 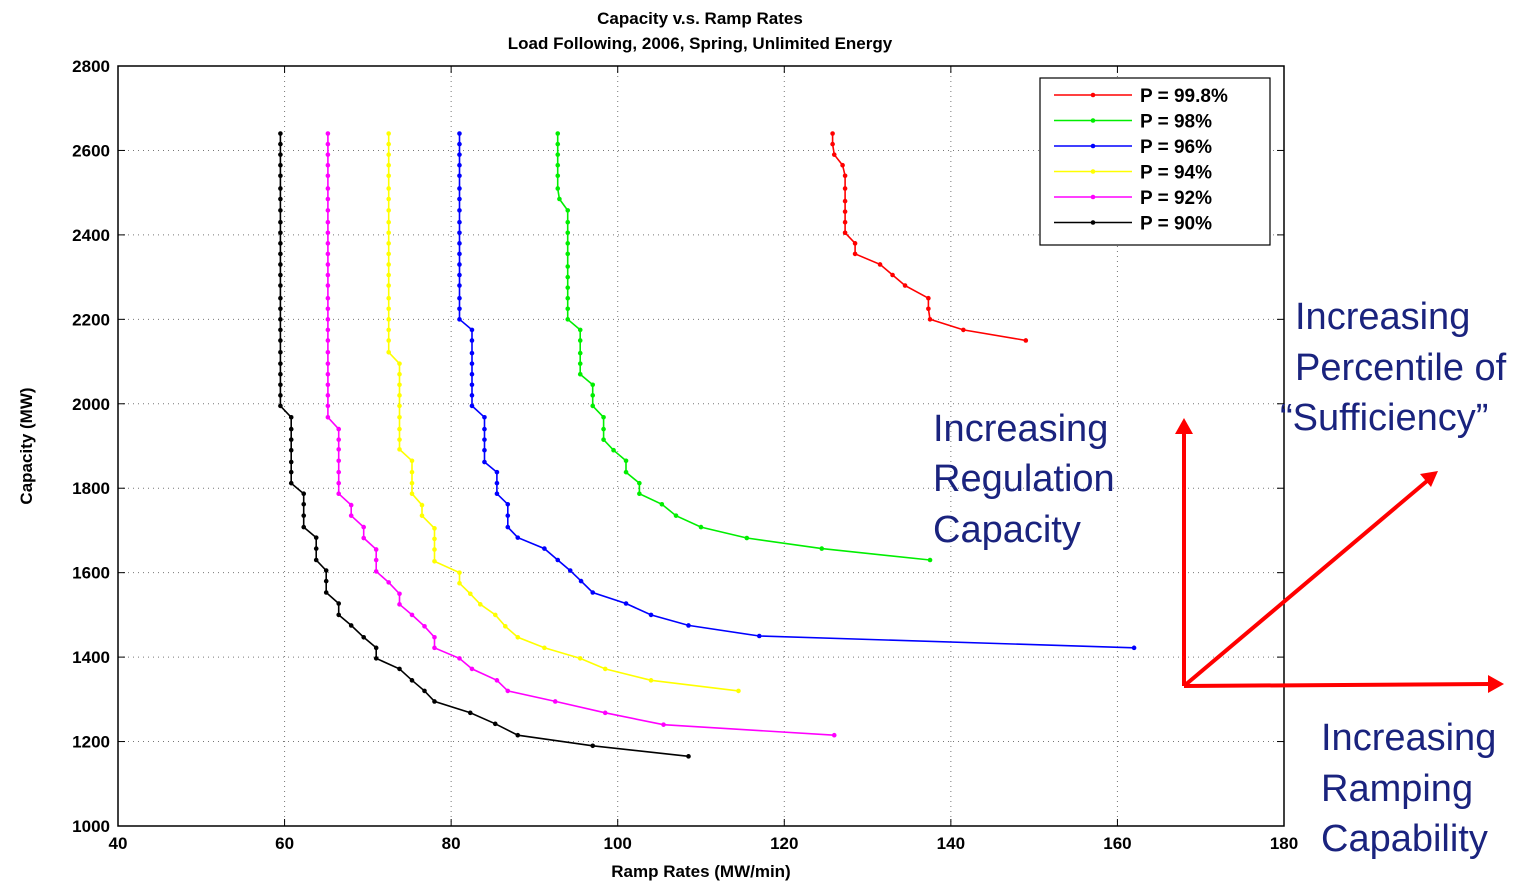 I want to click on x-axis-label: Ramp Rates (MW/min), so click(x=700, y=871).